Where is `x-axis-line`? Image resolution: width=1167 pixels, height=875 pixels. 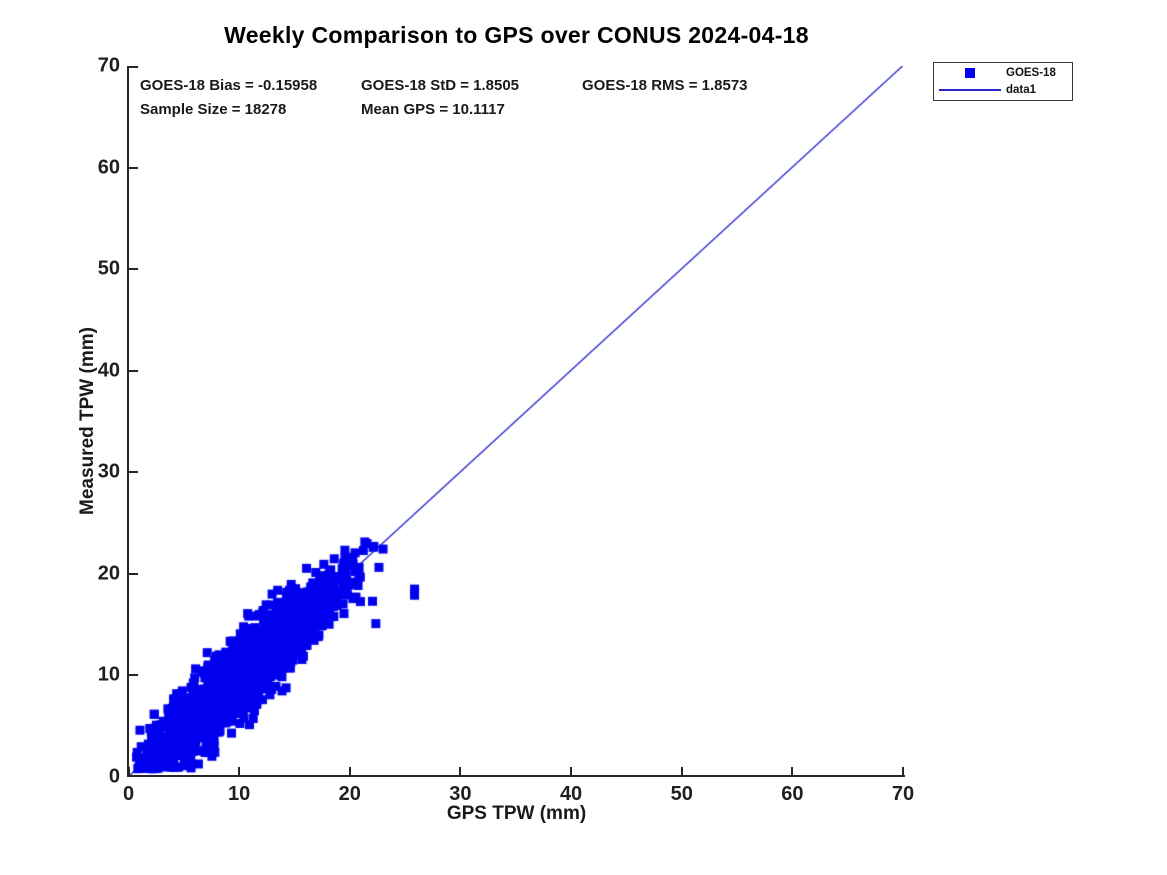
x-axis-line is located at coordinates (516, 776).